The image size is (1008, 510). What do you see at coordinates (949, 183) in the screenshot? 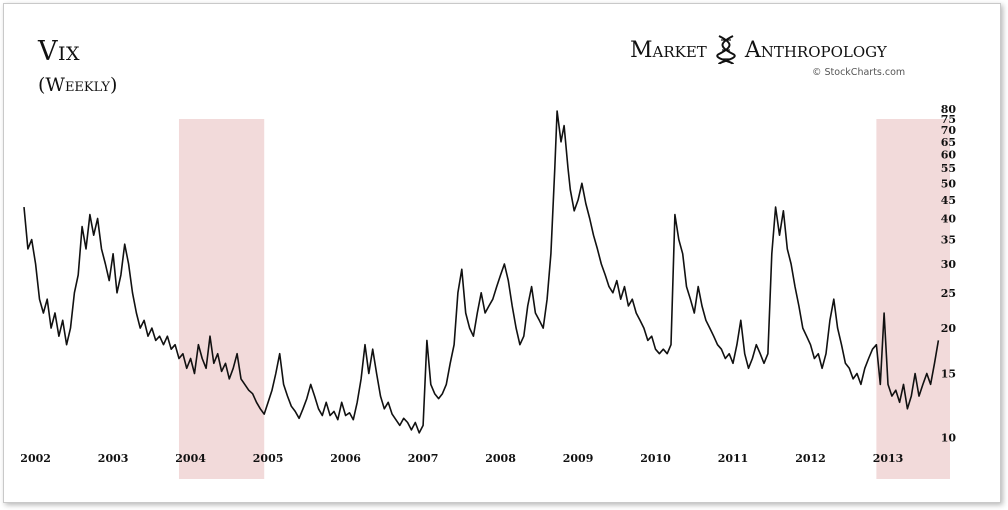
I see `y-tick-label: 50` at bounding box center [949, 183].